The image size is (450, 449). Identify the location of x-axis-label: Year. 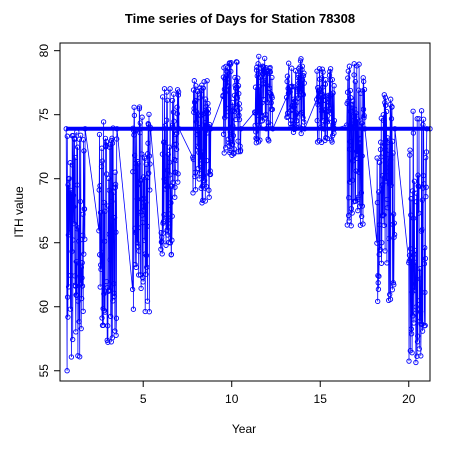
(244, 429).